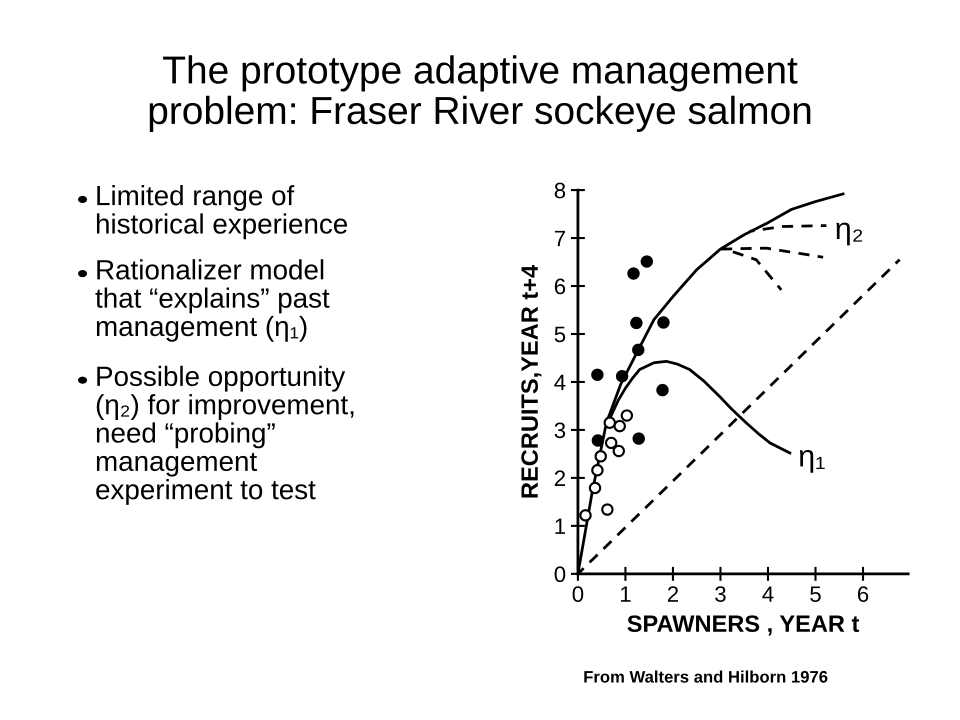 The width and height of the screenshot is (960, 720). What do you see at coordinates (625, 594) in the screenshot?
I see `x-tick-label: 1` at bounding box center [625, 594].